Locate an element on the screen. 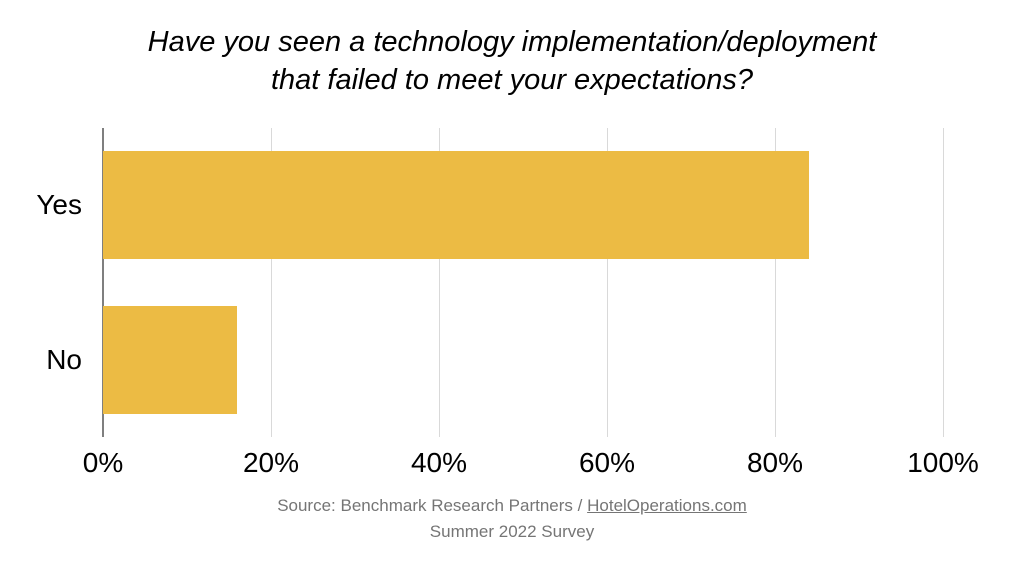 This screenshot has height=565, width=1024. x-axis-labels: 0% 20% 40% 60% 80% 100% is located at coordinates (531, 463).